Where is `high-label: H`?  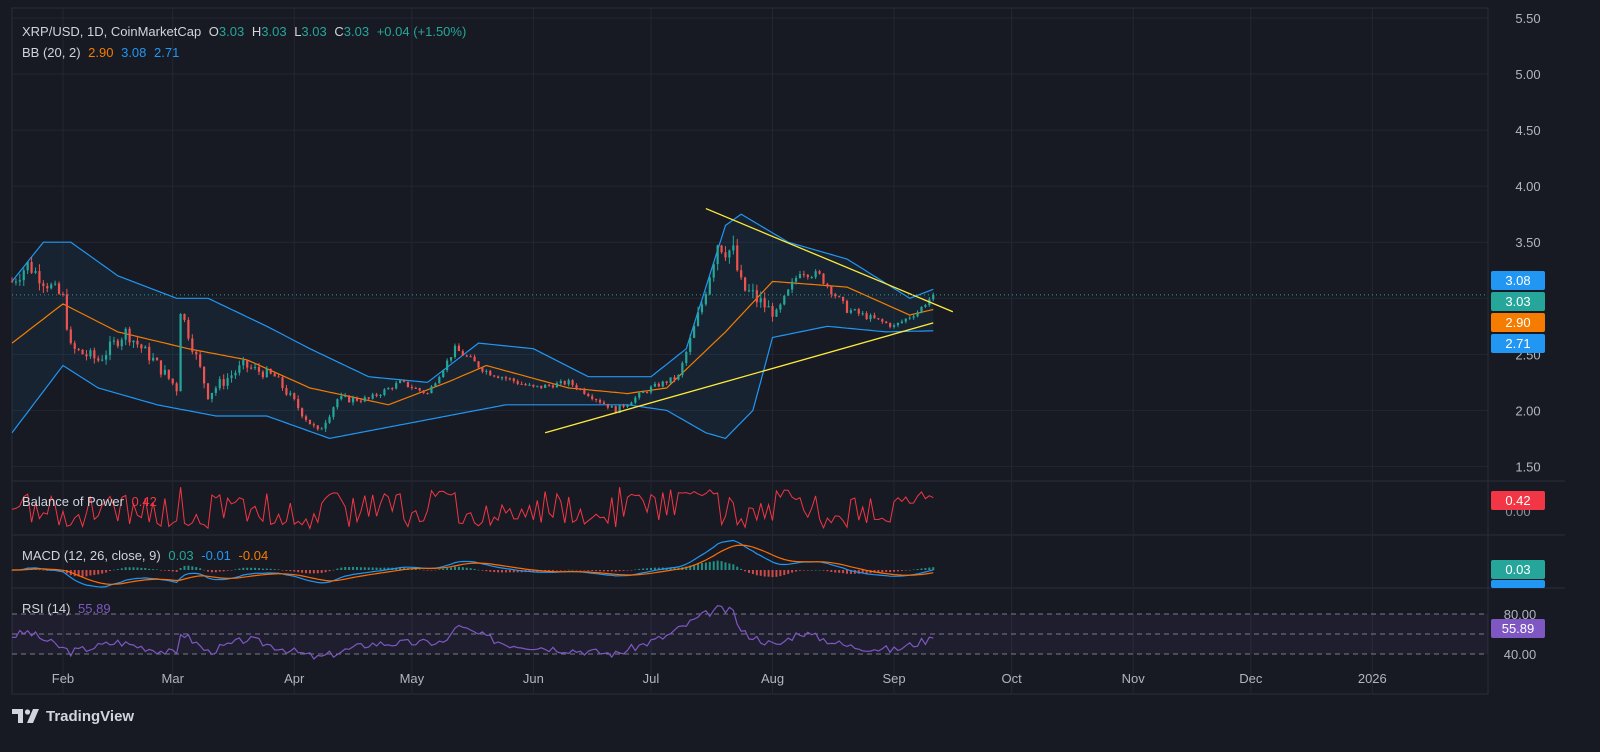
high-label: H is located at coordinates (256, 31).